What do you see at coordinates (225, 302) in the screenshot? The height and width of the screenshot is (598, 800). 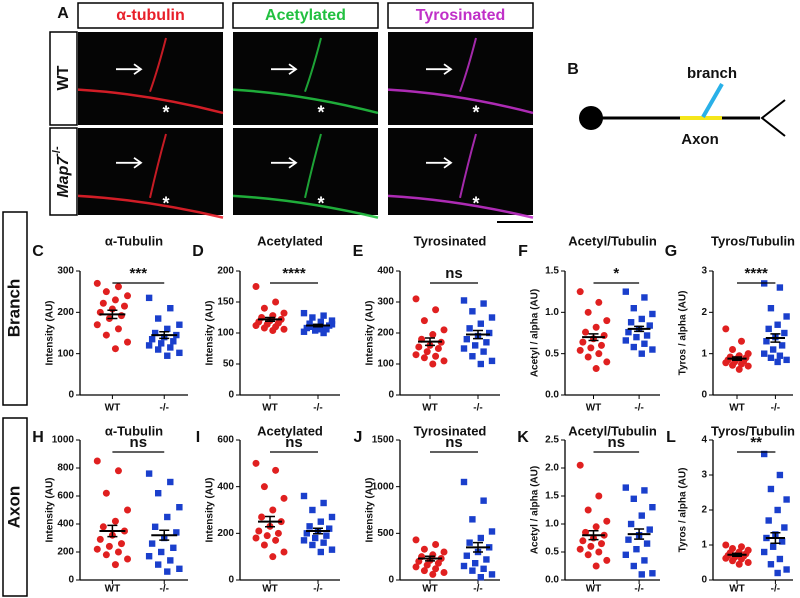 I see `y-tick-label: 150` at bounding box center [225, 302].